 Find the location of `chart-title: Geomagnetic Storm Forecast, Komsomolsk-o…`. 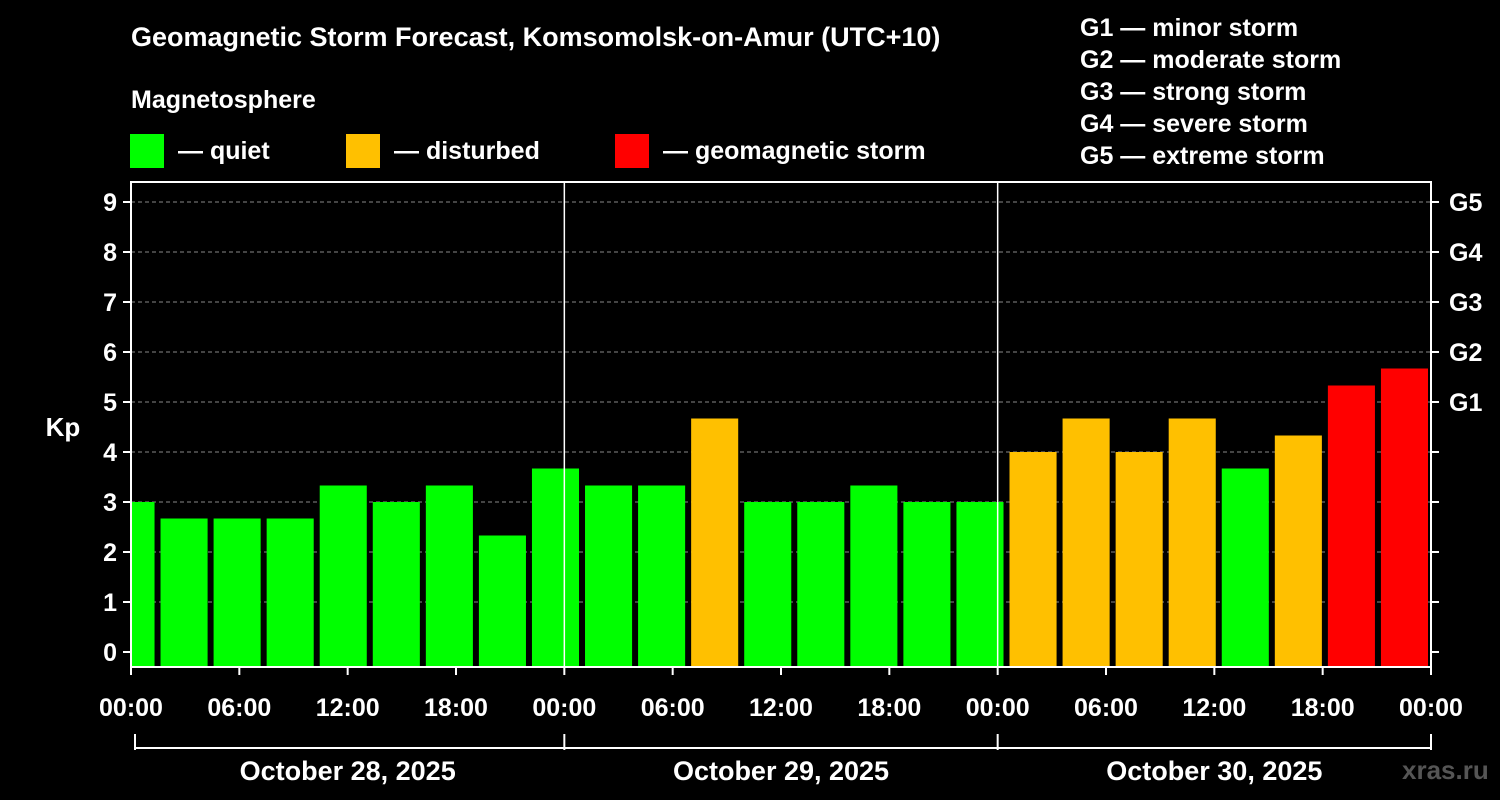

chart-title: Geomagnetic Storm Forecast, Komsomolsk-o… is located at coordinates (536, 37).